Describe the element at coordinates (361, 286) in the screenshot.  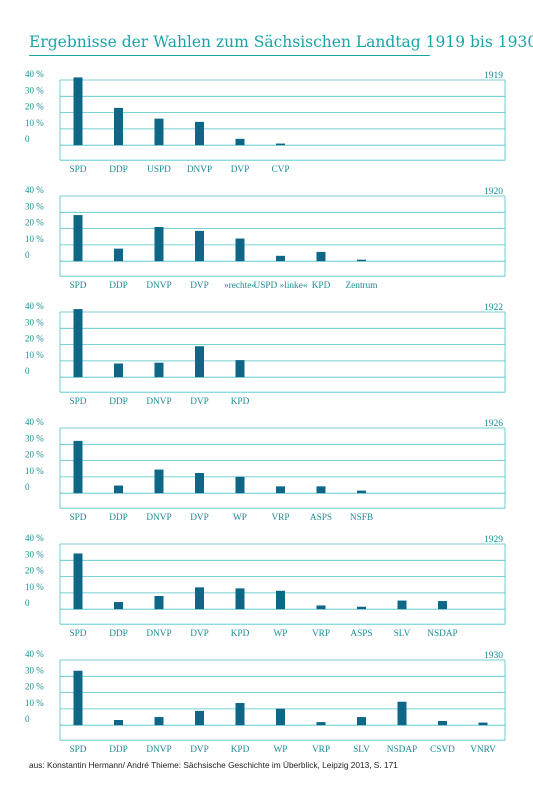
I see `category-label: Zentrum` at that location.